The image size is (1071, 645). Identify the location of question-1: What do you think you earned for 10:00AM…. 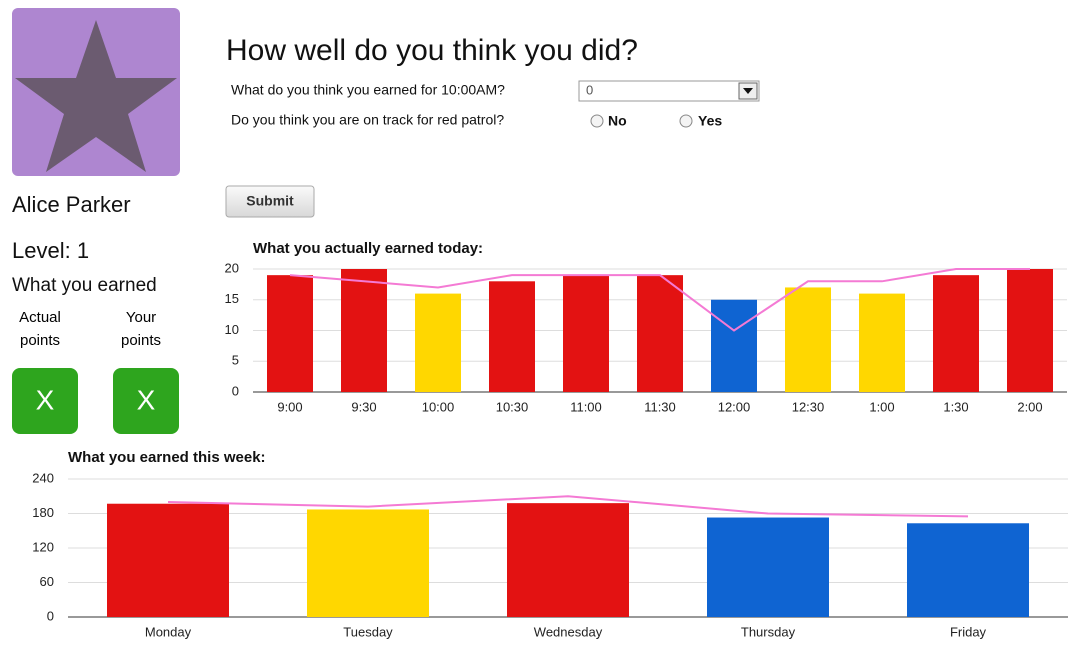
(368, 90).